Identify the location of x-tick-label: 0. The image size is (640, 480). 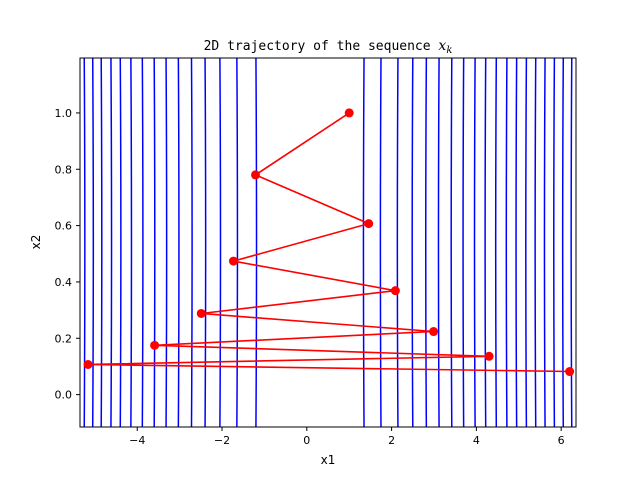
(306, 440).